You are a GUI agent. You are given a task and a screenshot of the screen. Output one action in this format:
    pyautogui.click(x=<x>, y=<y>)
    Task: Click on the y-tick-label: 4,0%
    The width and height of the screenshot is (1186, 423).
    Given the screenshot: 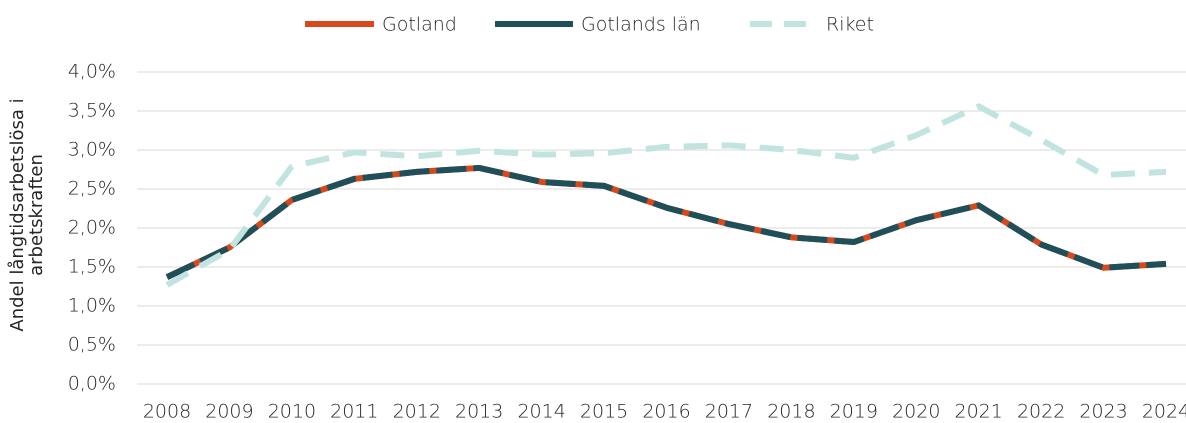 What is the action you would take?
    pyautogui.click(x=92, y=72)
    